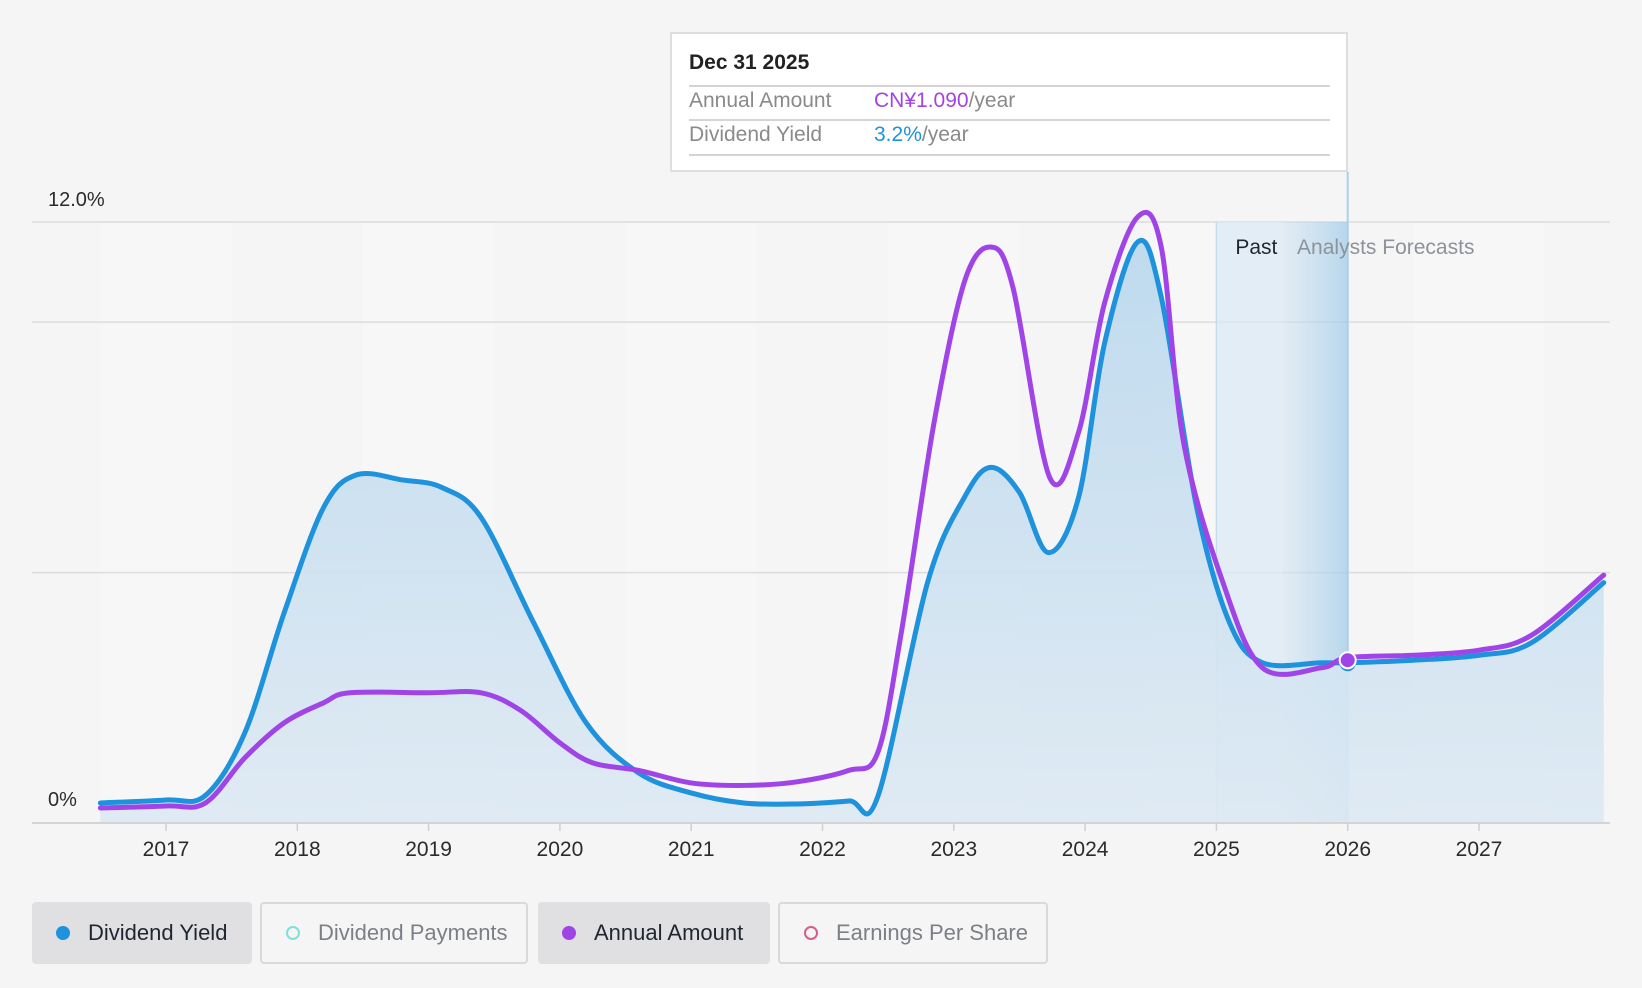 The height and width of the screenshot is (988, 1642). I want to click on x-tick-label: 2019, so click(428, 849).